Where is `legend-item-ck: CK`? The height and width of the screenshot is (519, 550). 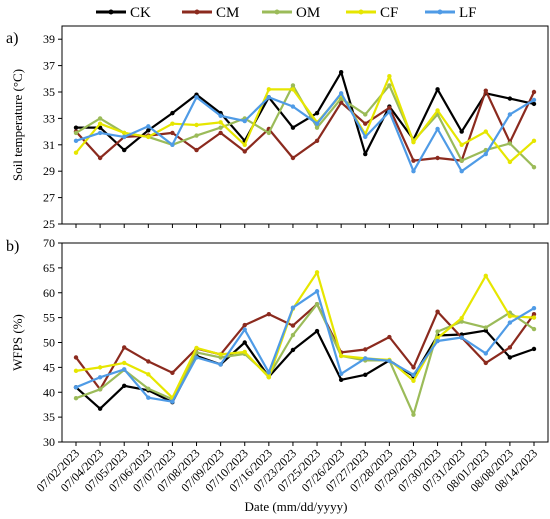
legend-item-ck: CK is located at coordinates (123, 13).